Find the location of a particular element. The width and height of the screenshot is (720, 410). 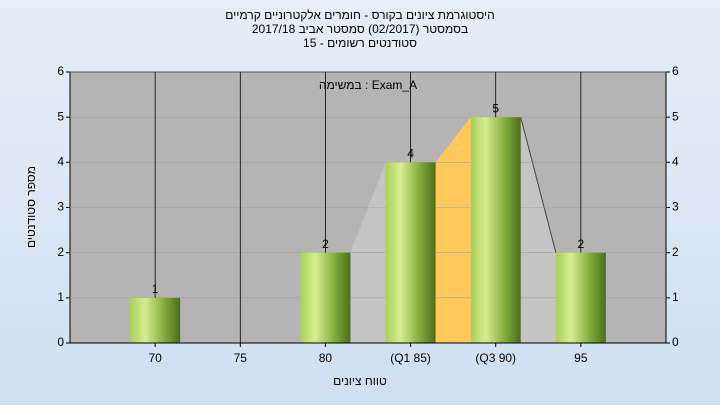

y-tick-label: 3 is located at coordinates (60, 207).